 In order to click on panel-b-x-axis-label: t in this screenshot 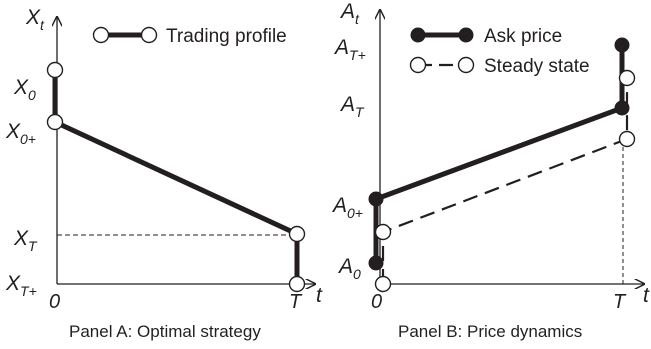, I will do `click(646, 295)`.